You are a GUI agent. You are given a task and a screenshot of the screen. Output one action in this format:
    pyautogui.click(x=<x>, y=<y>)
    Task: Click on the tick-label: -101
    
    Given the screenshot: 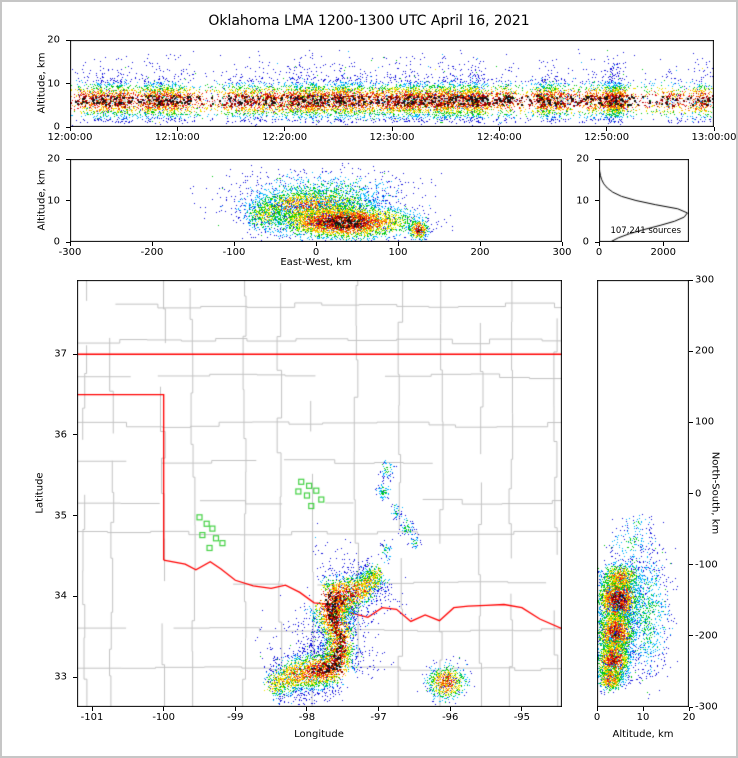 What is the action you would take?
    pyautogui.click(x=92, y=717)
    